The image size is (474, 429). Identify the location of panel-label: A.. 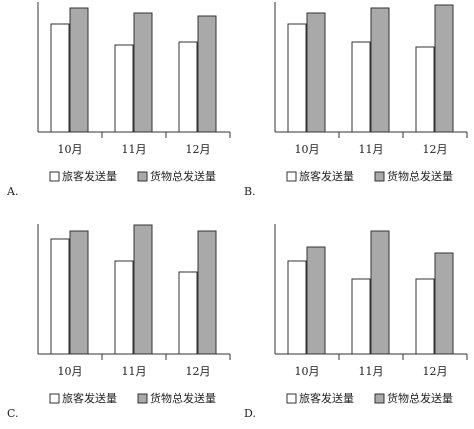
(12, 191).